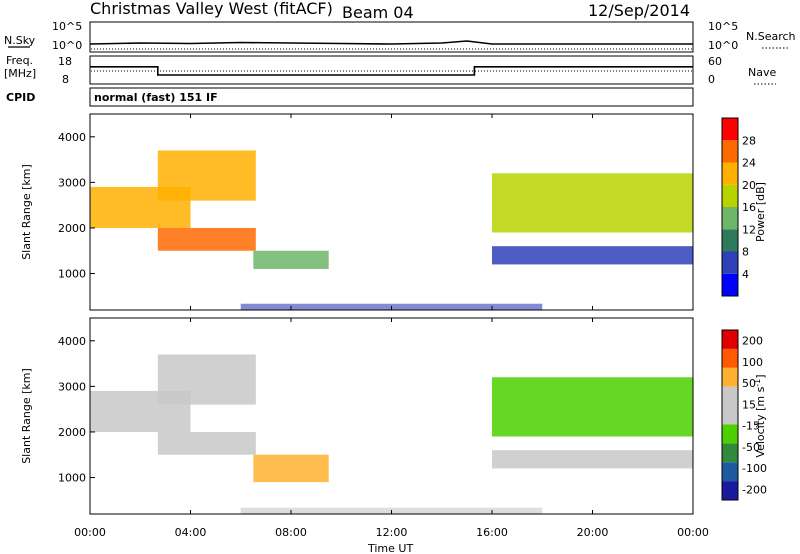 The width and height of the screenshot is (800, 554). I want to click on colorbar-tick-label: 12, so click(749, 229).